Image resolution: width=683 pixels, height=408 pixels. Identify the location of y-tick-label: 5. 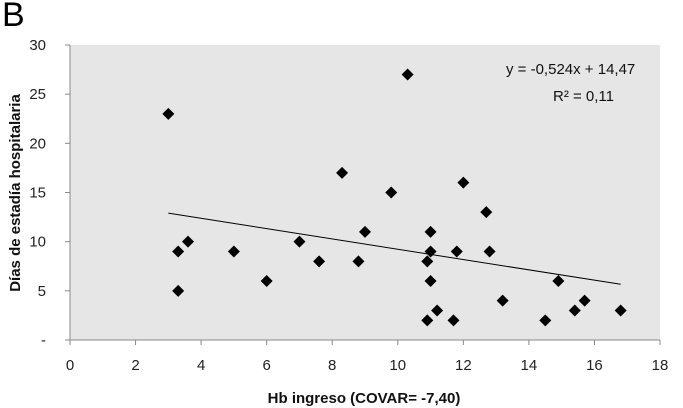
(42, 291).